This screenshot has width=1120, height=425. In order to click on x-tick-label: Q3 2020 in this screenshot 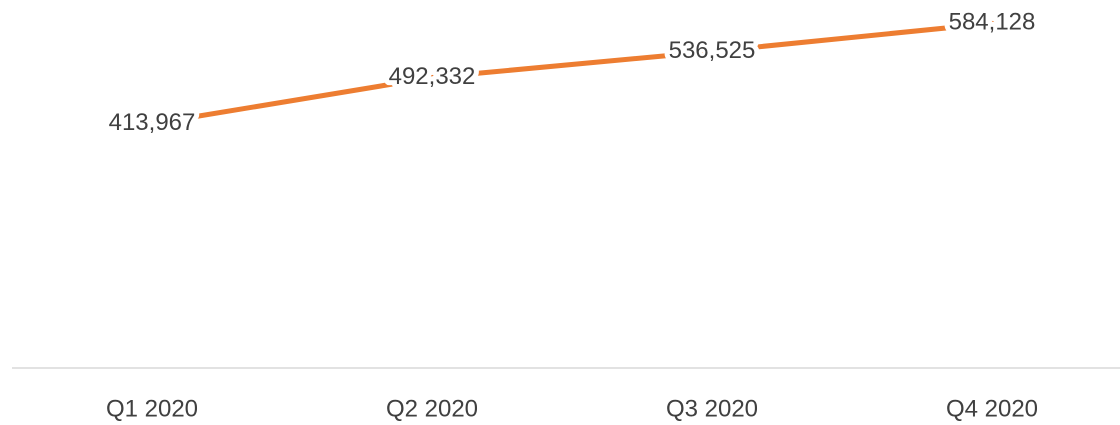, I will do `click(712, 408)`.